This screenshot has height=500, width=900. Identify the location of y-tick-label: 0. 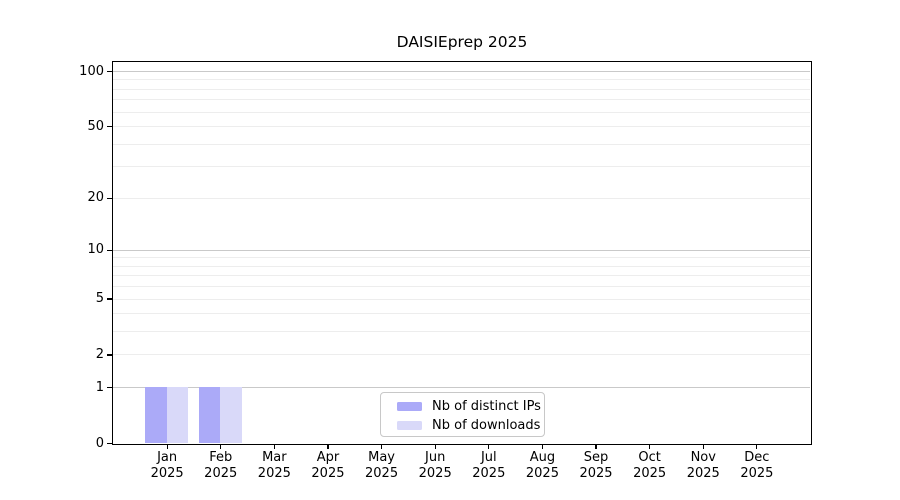
(99, 443).